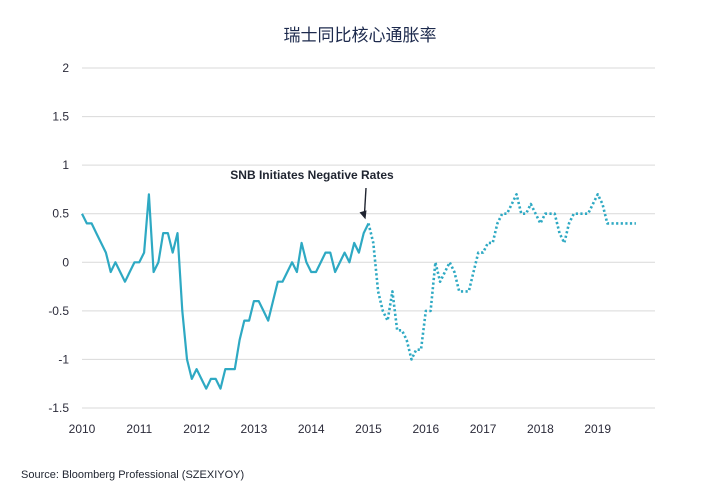 This screenshot has height=500, width=720. I want to click on x-tick-label: 2013, so click(254, 429).